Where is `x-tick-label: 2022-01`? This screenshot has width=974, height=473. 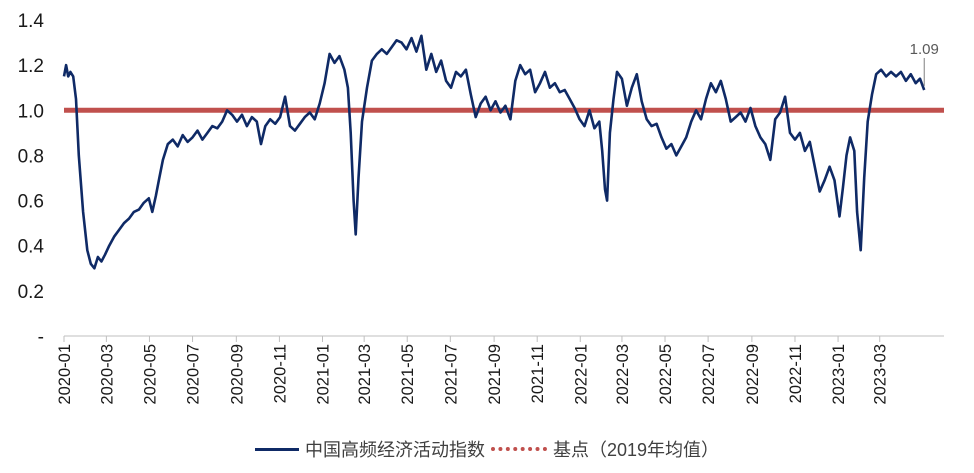
x-tick-label: 2022-01 is located at coordinates (581, 374).